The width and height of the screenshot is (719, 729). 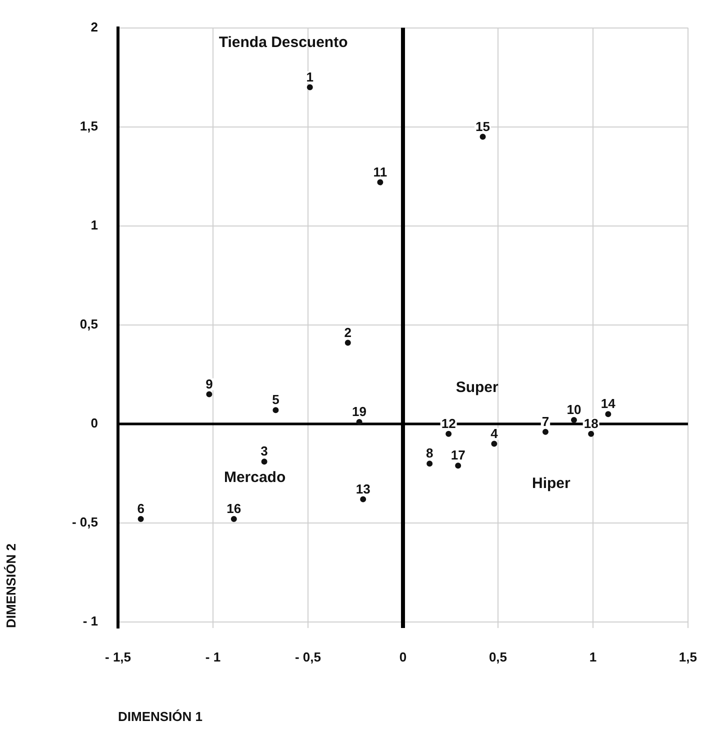 I want to click on series-label: 12, so click(x=448, y=423).